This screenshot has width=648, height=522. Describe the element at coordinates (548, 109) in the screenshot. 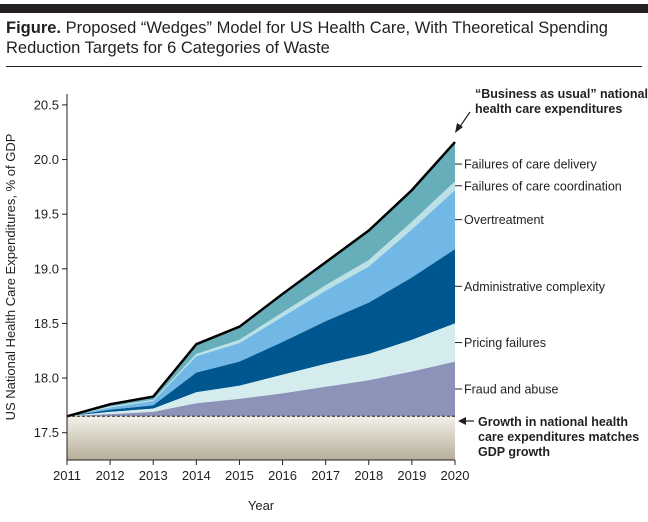

I see `total-label-line2: health care expenditures` at that location.